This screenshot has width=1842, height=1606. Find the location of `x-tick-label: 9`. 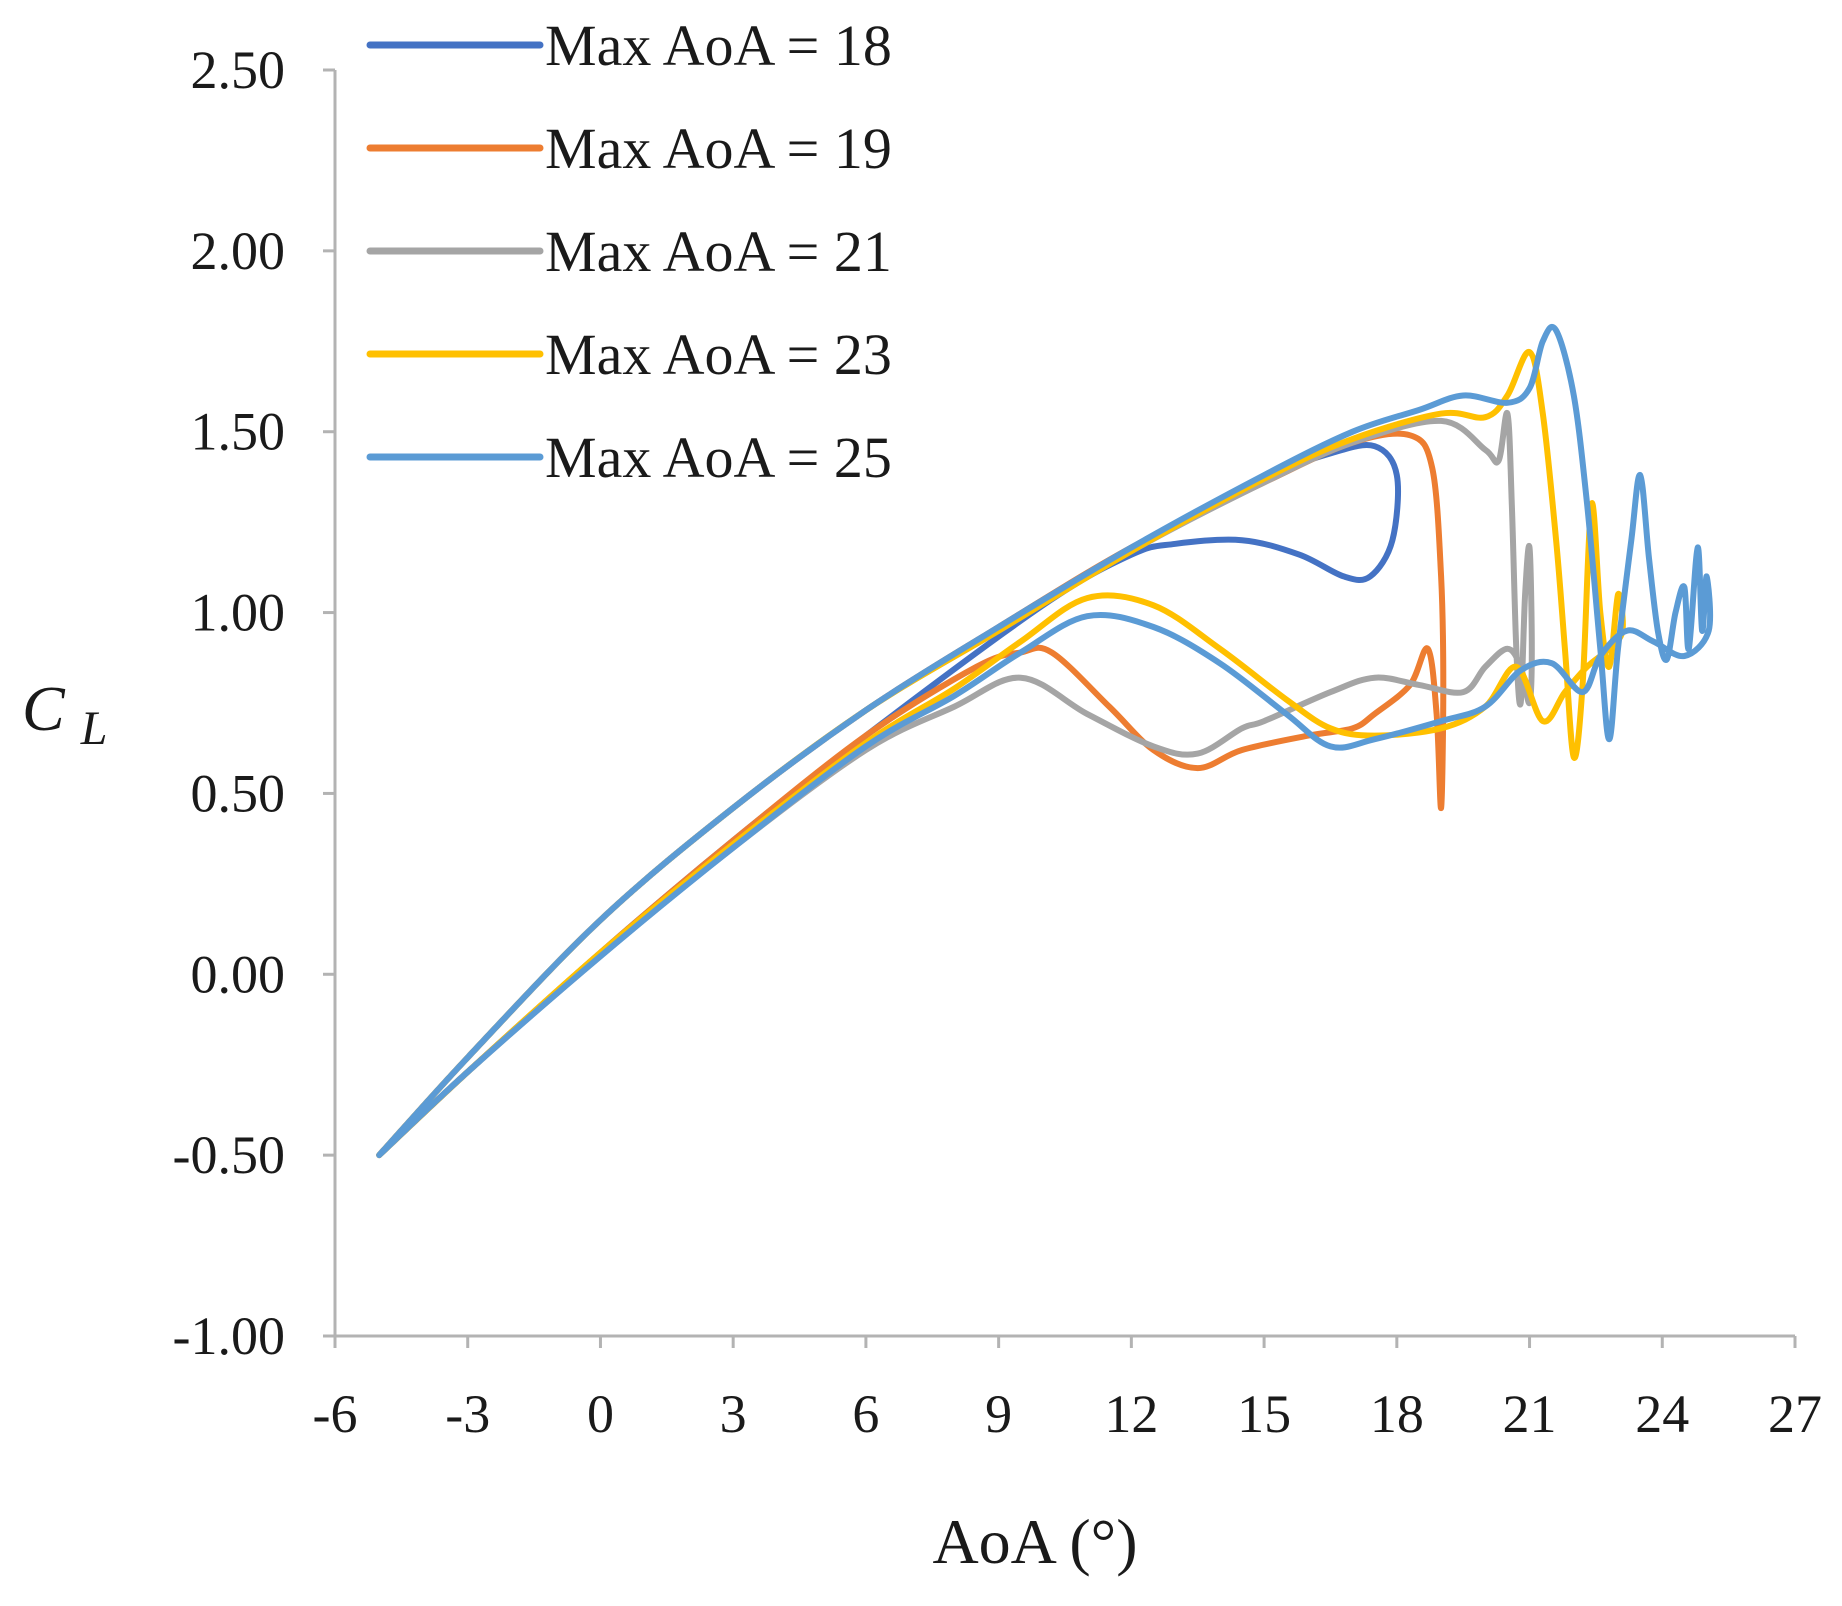

x-tick-label: 9 is located at coordinates (998, 1414).